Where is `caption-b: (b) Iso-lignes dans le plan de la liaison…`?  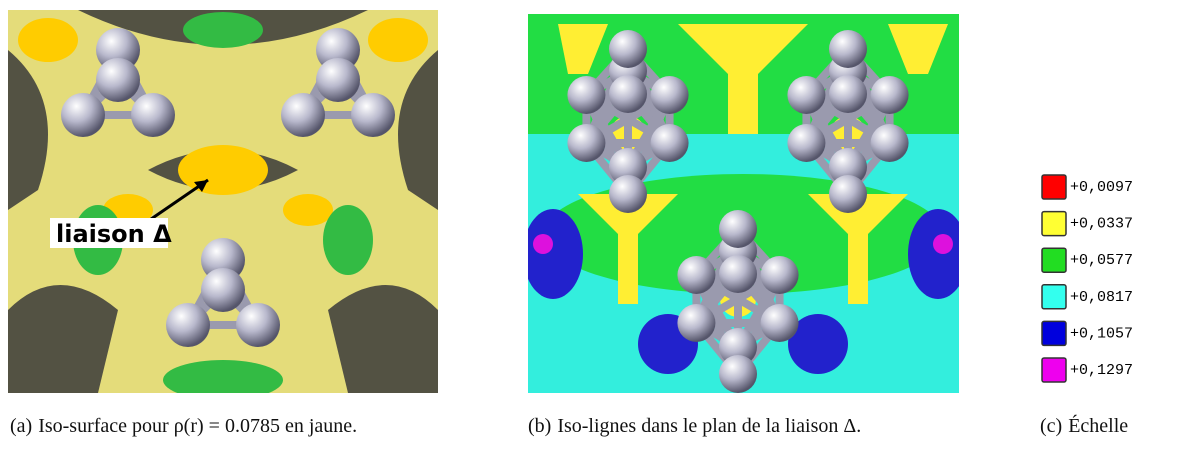
caption-b: (b) Iso-lignes dans le plan de la liaison… is located at coordinates (743, 426).